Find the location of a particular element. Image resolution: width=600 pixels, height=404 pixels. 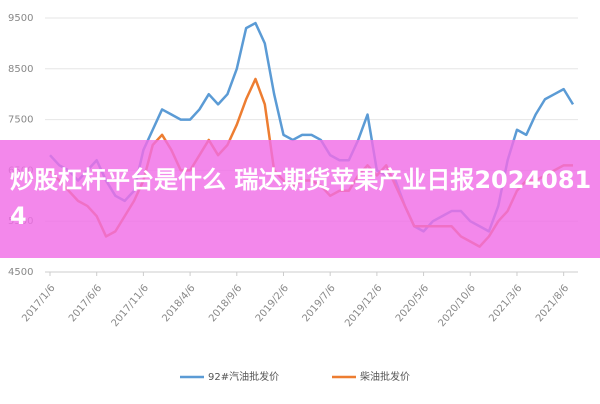

x-tick-label: 2021/3/6 is located at coordinates (505, 303).